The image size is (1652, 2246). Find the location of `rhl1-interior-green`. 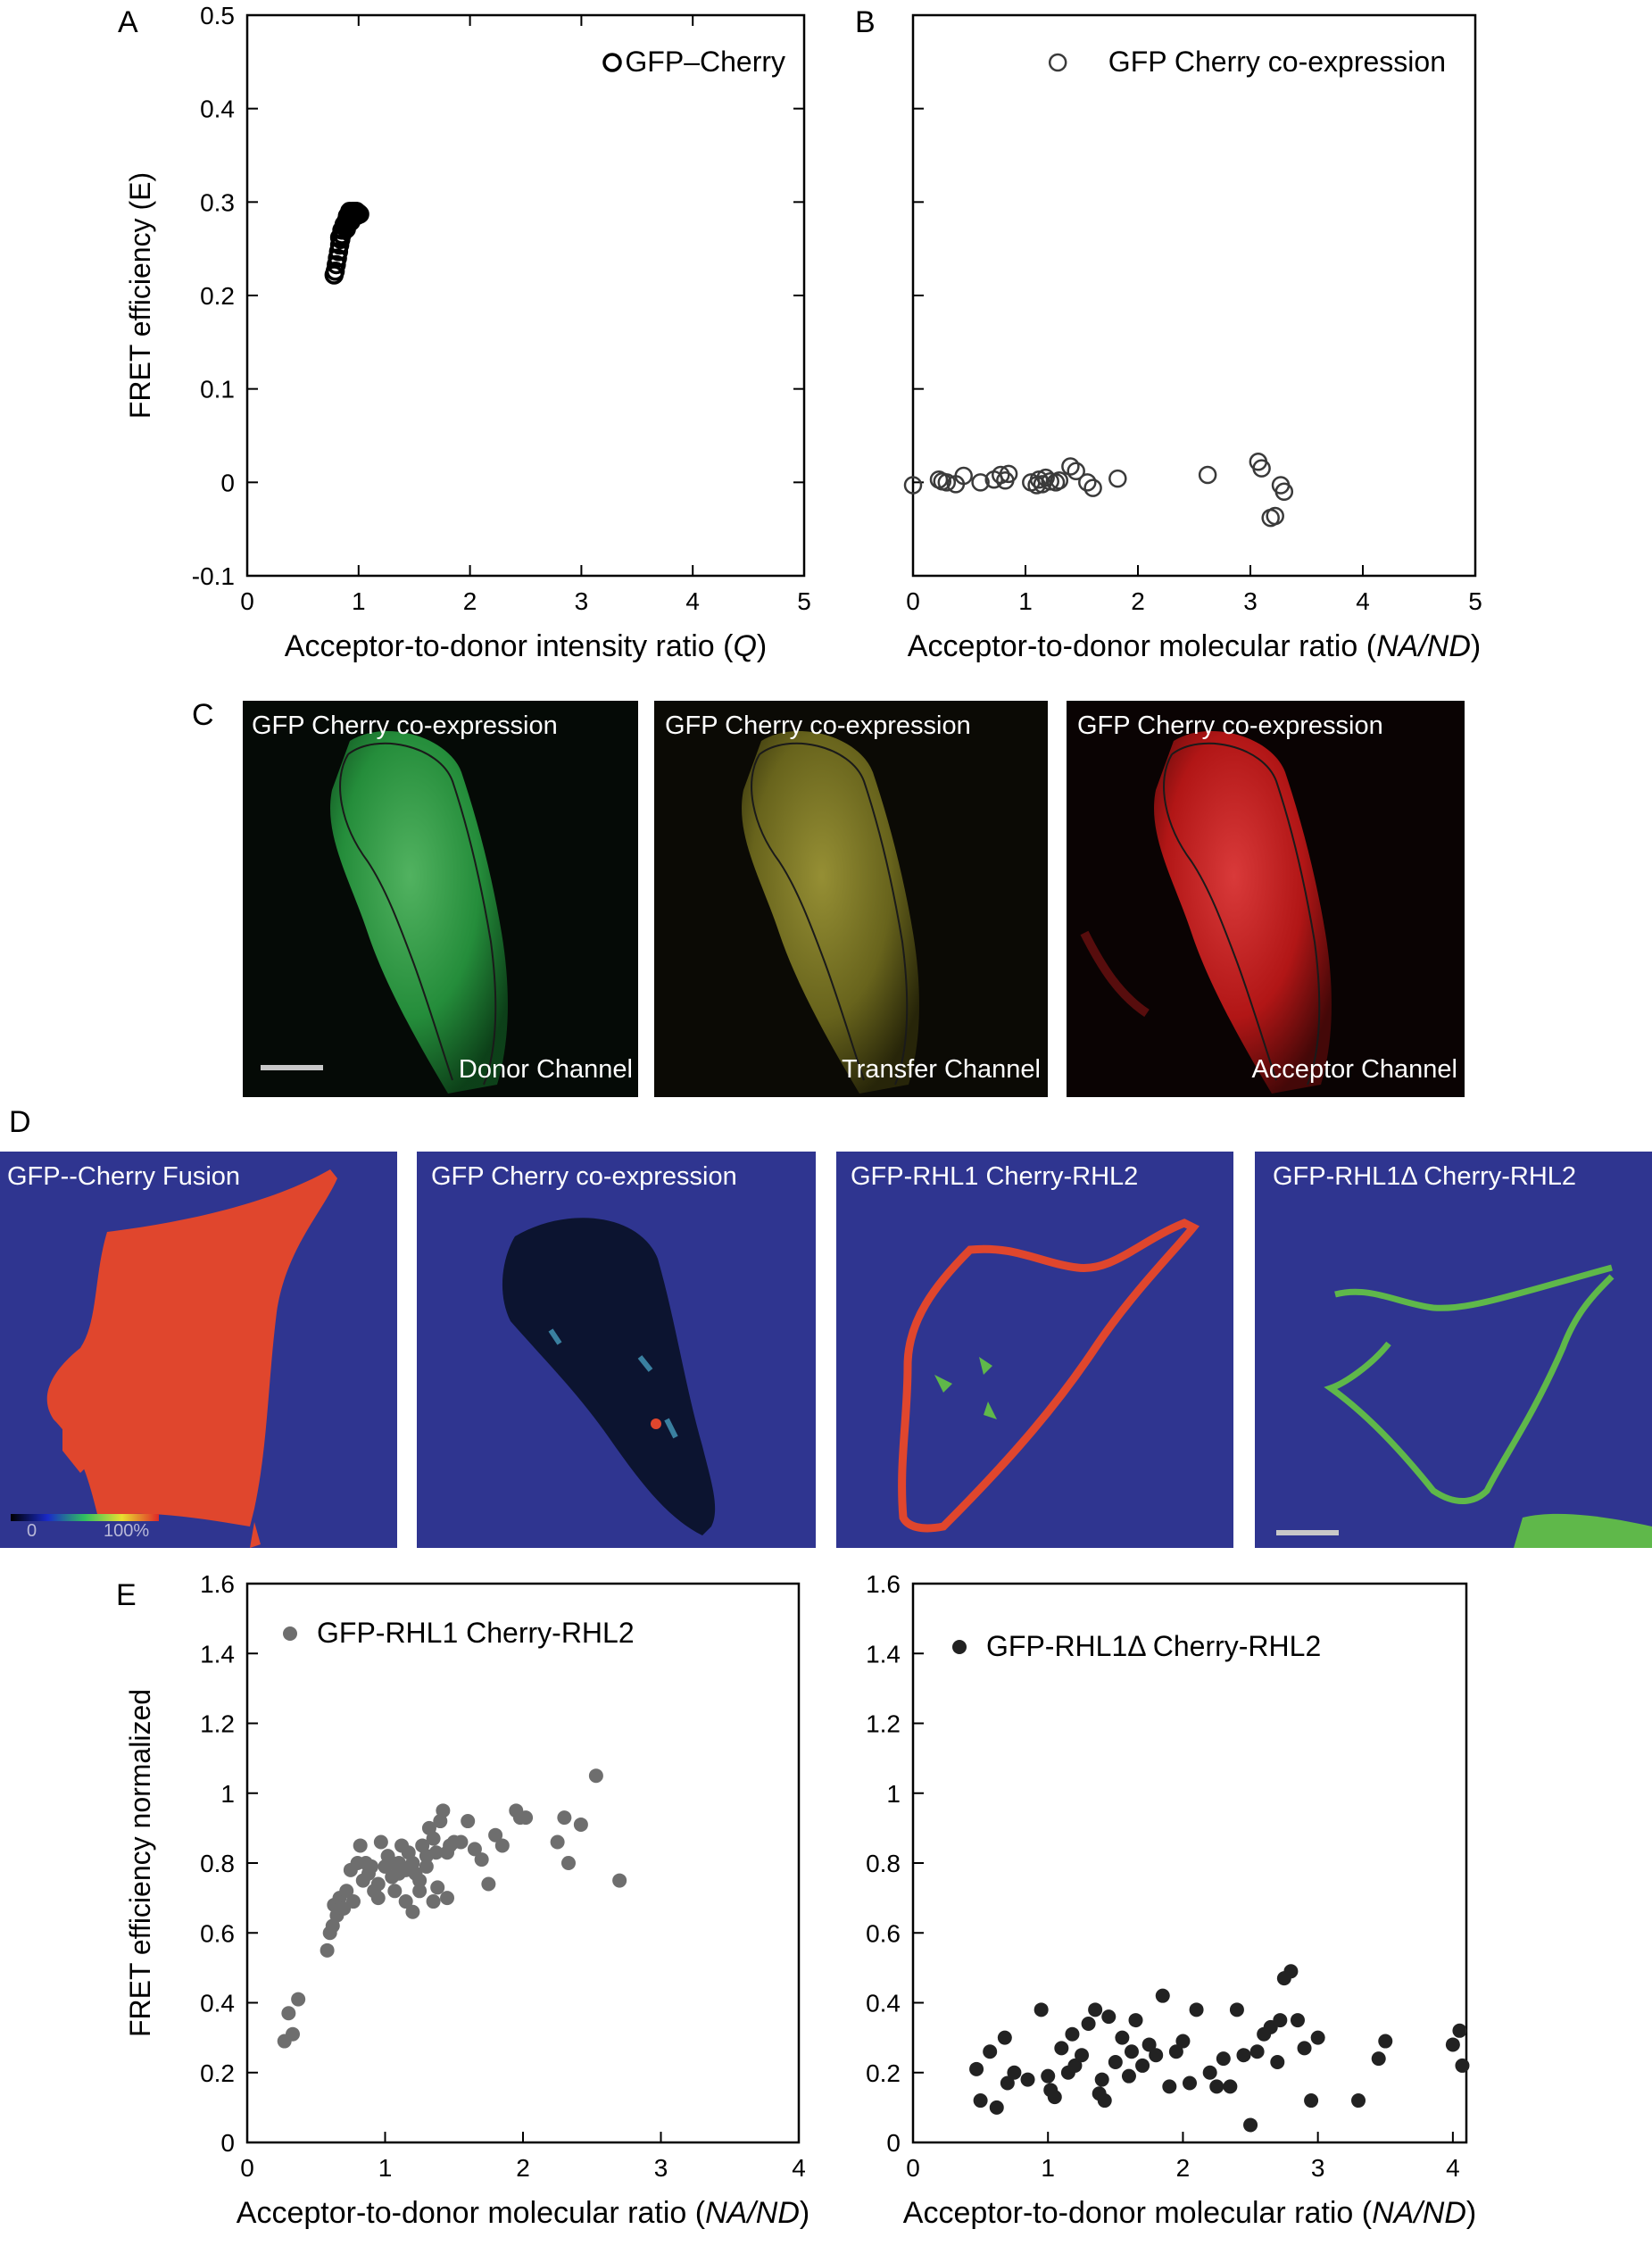

rhl1-interior-green is located at coordinates (966, 1388).